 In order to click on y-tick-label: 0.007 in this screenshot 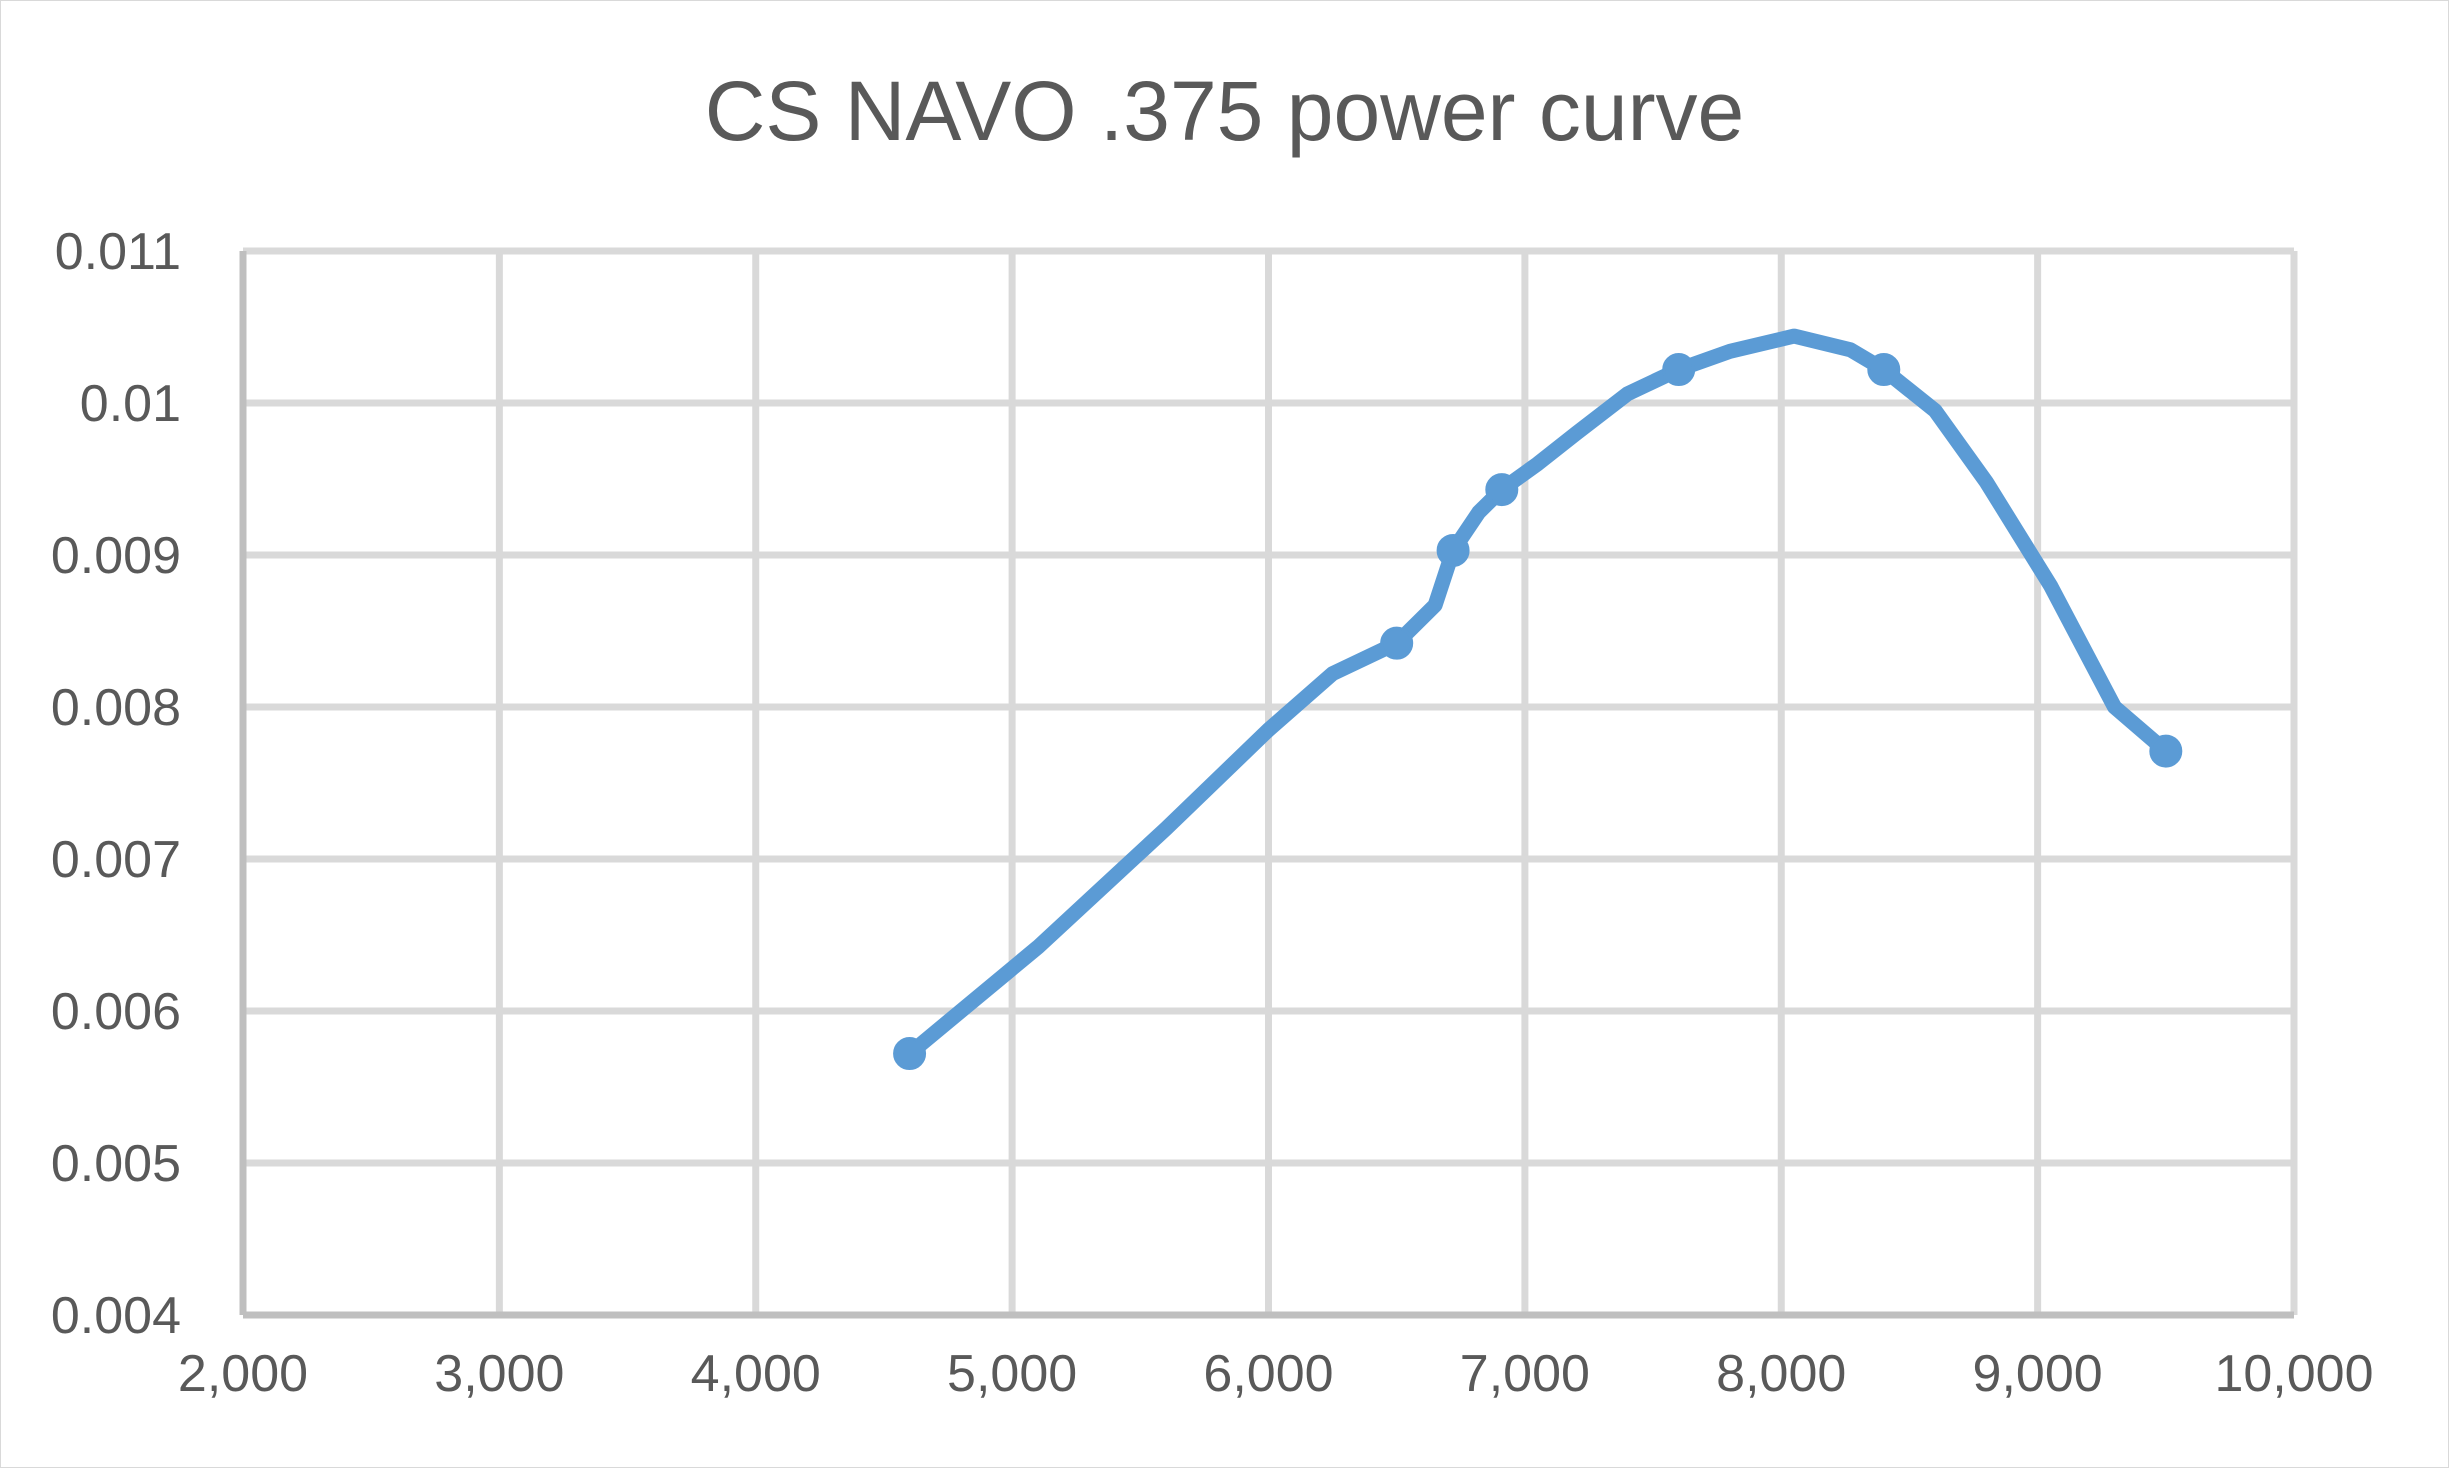, I will do `click(116, 860)`.